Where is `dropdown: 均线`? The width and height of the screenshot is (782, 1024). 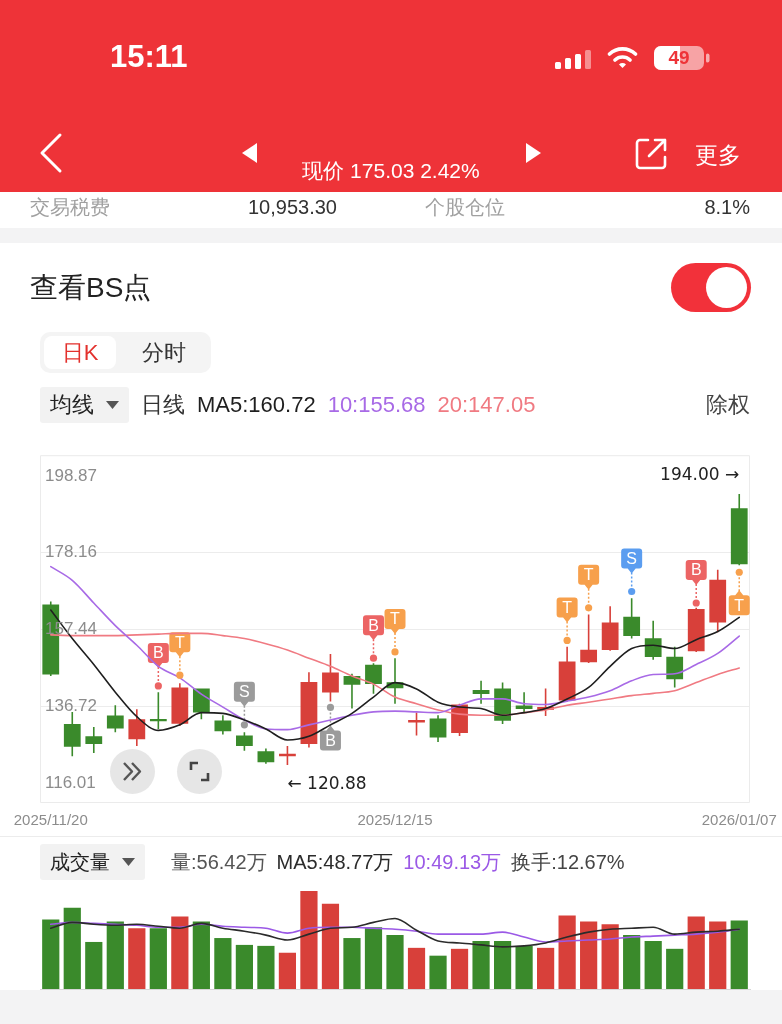 dropdown: 均线 is located at coordinates (84, 405).